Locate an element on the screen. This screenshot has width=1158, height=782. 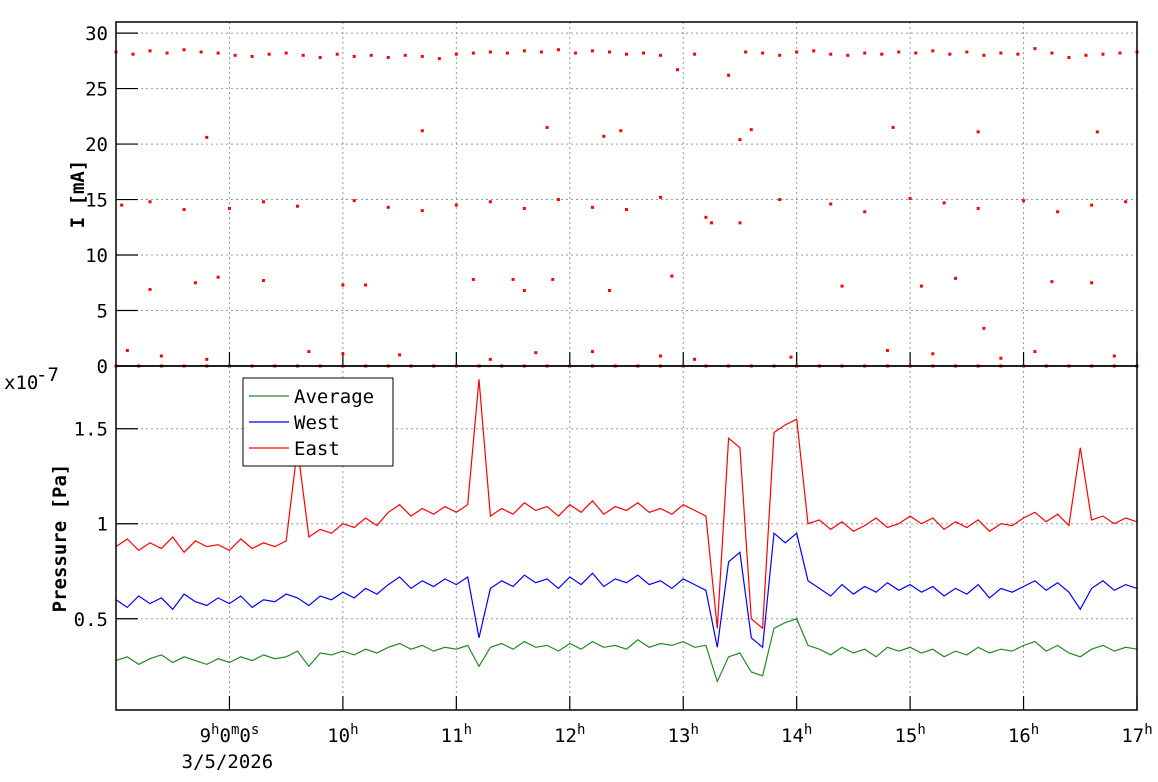
y-axis-label: I [mA] is located at coordinates (78, 194).